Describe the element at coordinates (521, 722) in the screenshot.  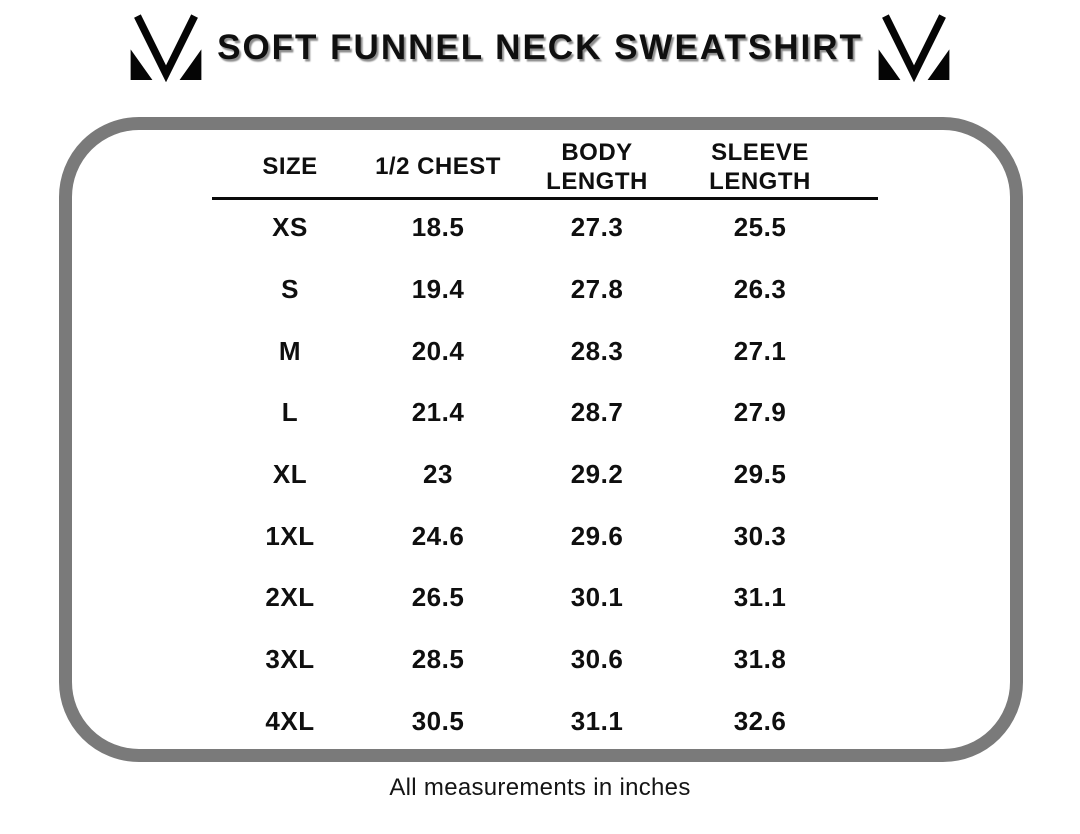
I see `table-row: 4XL 30.5 31.1 32.6` at that location.